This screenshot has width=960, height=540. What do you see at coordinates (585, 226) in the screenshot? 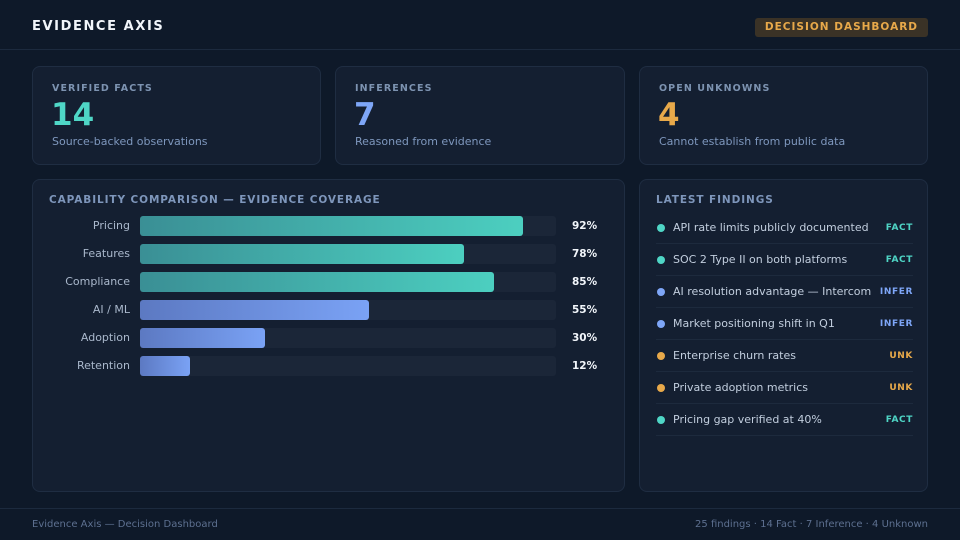
I see `bar-value-label: 92%` at bounding box center [585, 226].